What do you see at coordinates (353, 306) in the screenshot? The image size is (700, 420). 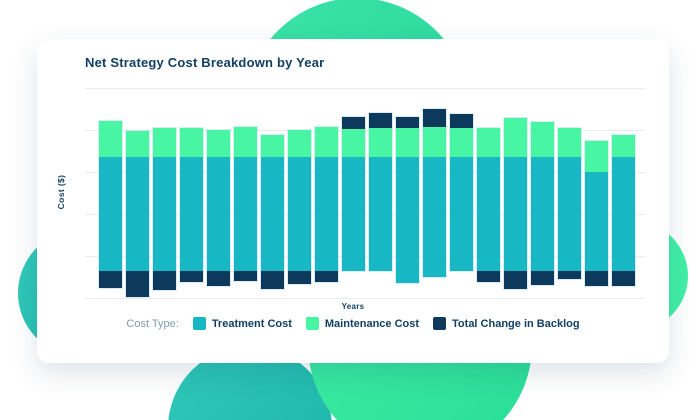 I see `x-axis-label: Years` at bounding box center [353, 306].